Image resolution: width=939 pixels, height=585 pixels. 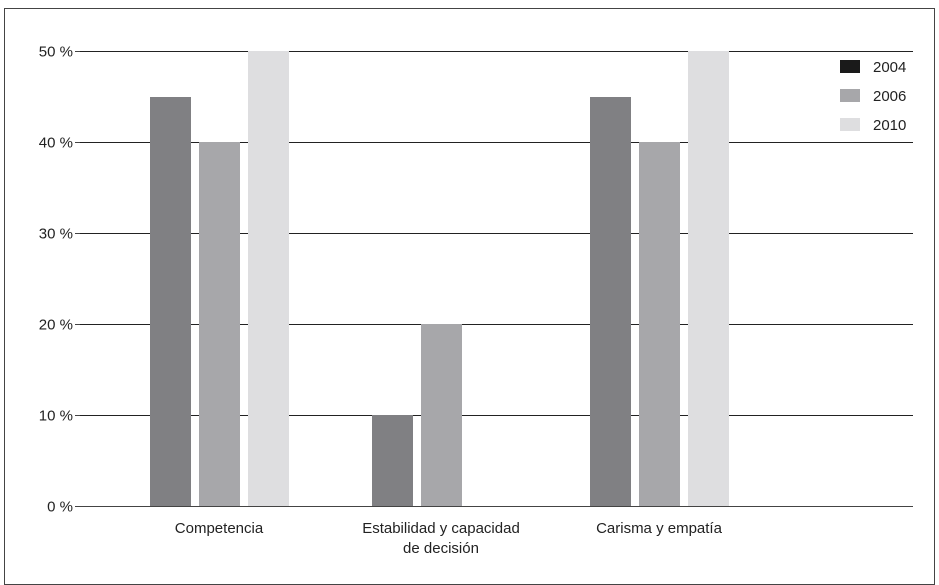 I want to click on y-tick-label: 50 %, so click(x=56, y=52).